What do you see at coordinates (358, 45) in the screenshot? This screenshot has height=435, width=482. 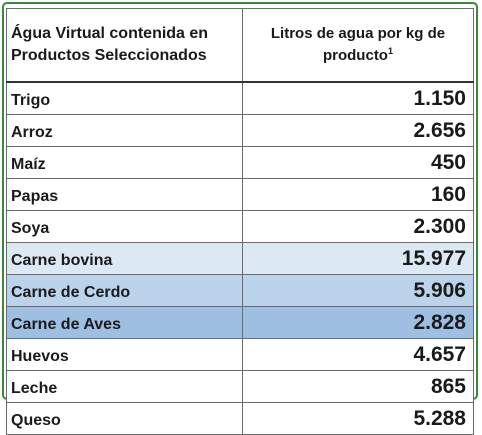 I see `header-liters: Litros de agua por kg de producto1` at bounding box center [358, 45].